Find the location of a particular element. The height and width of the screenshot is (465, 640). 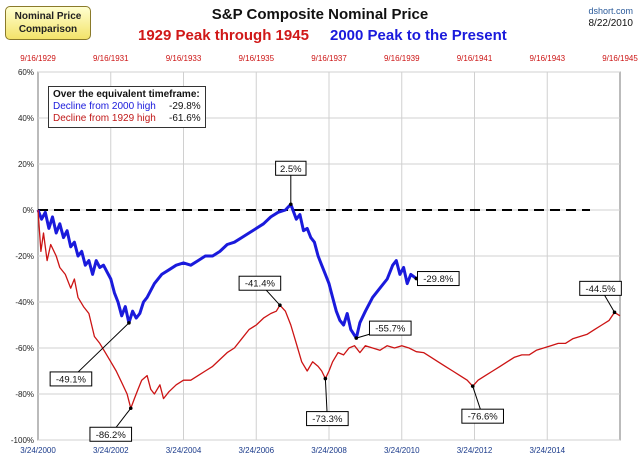

y-tick-label: 20% is located at coordinates (26, 164).